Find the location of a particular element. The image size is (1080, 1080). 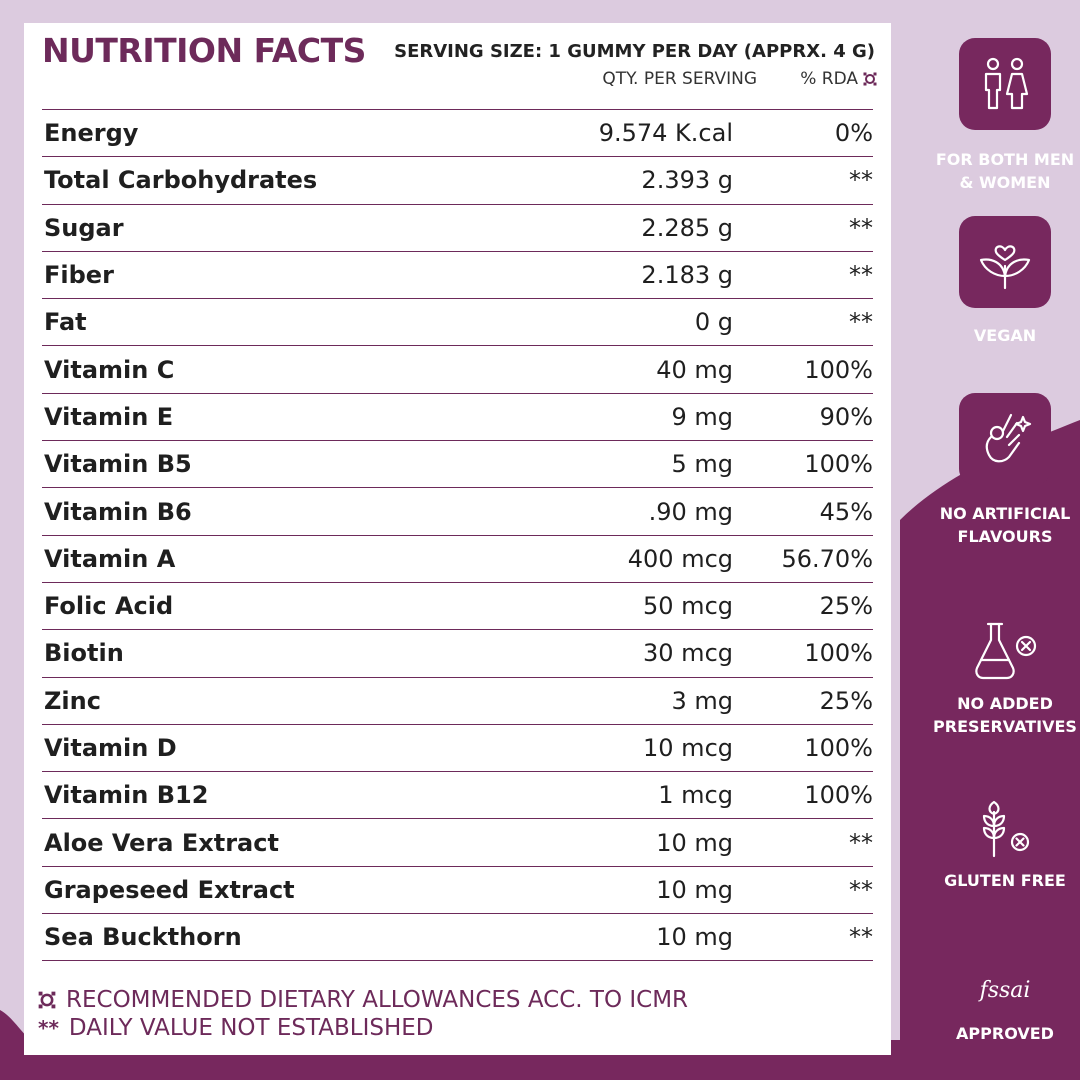

ok-hand-sparkle-icon is located at coordinates (1008, 438).